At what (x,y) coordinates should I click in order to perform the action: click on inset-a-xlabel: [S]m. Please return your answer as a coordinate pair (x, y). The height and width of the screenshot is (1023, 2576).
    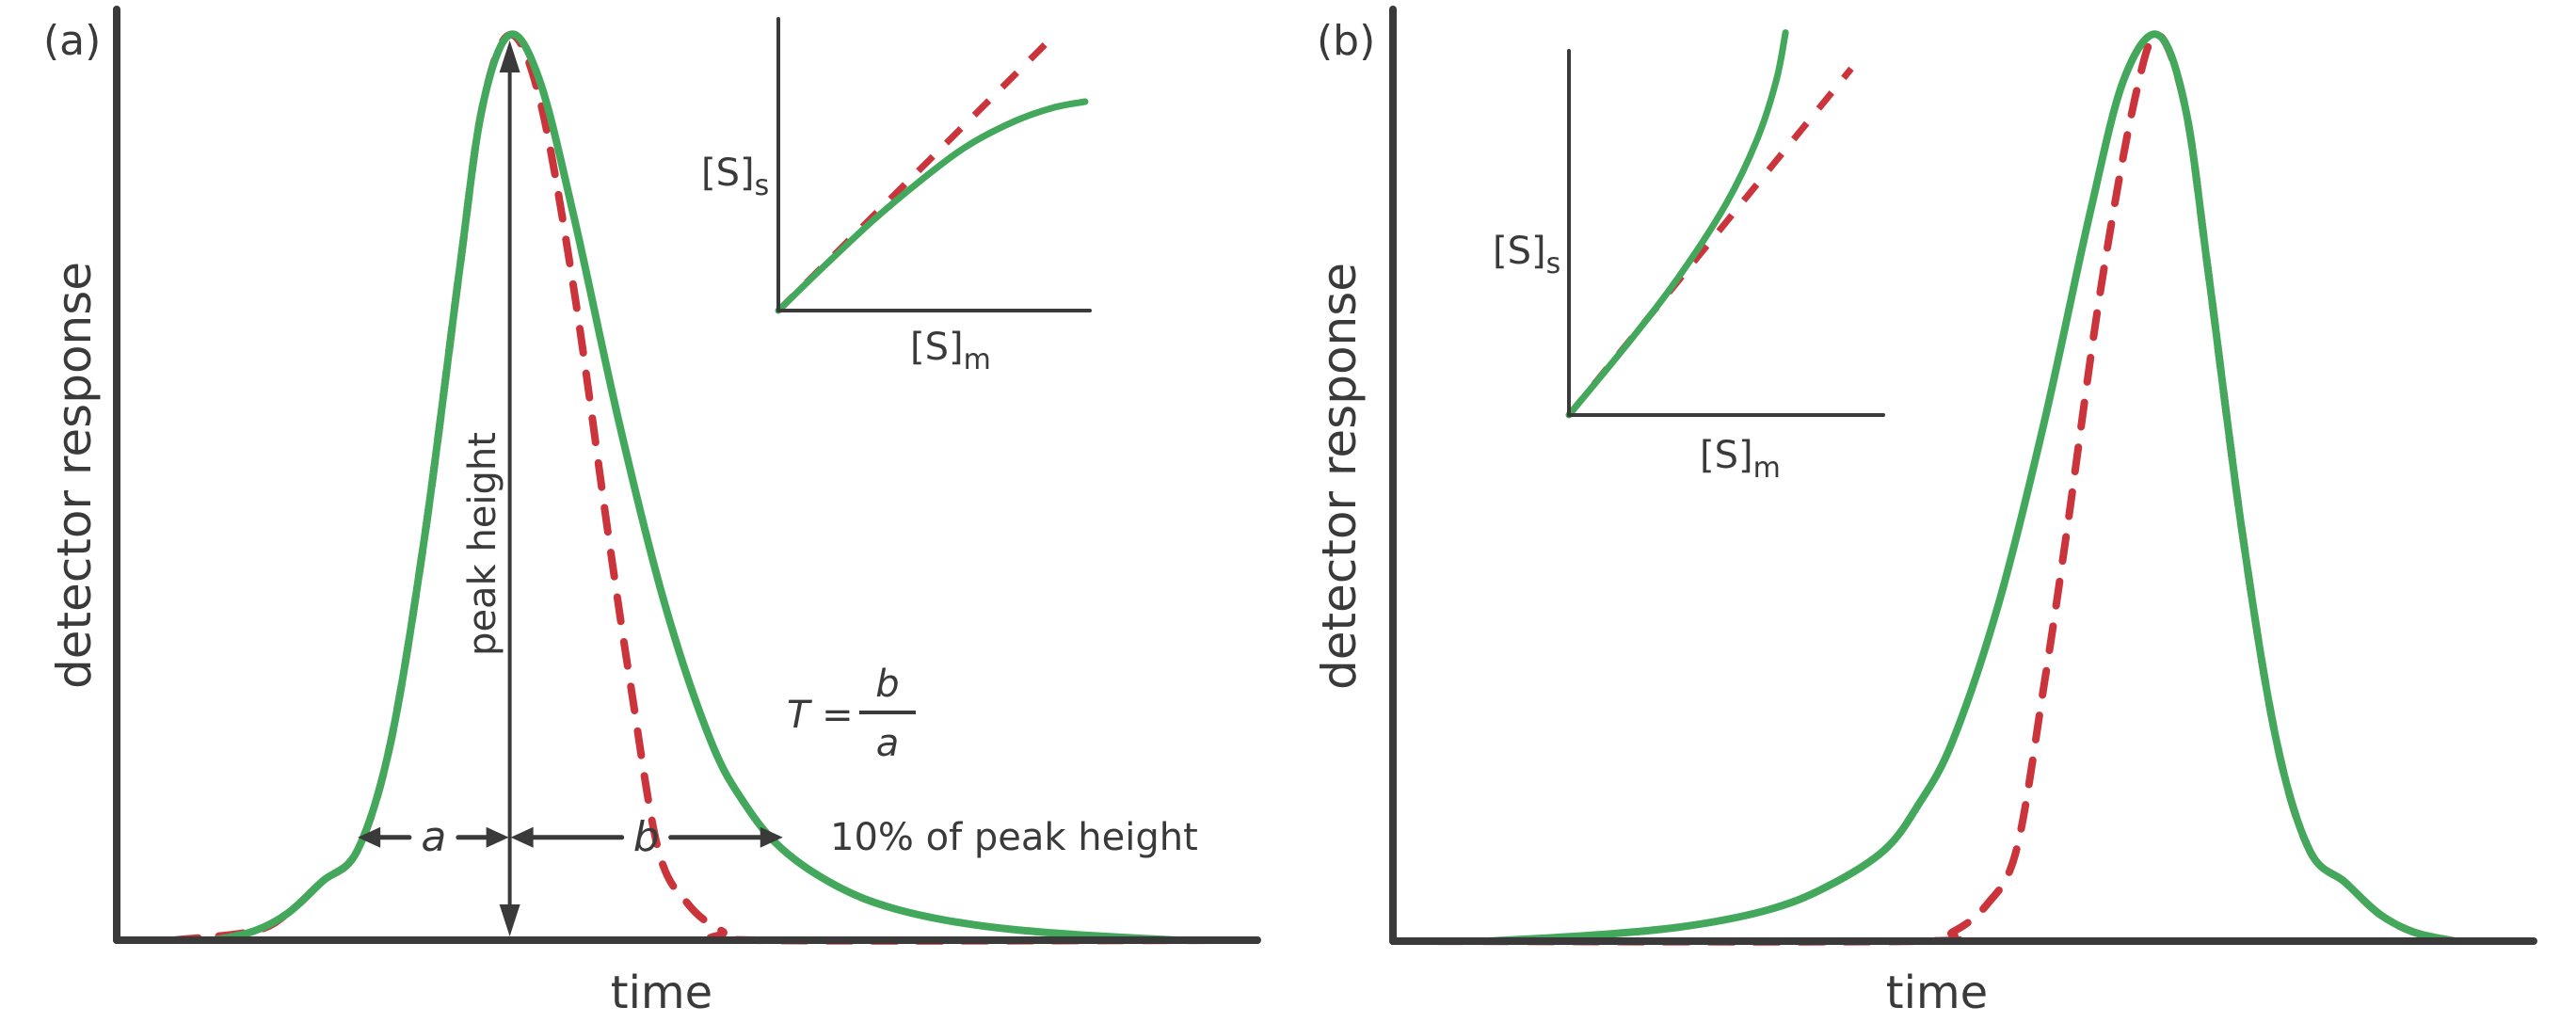
    Looking at the image, I should click on (950, 351).